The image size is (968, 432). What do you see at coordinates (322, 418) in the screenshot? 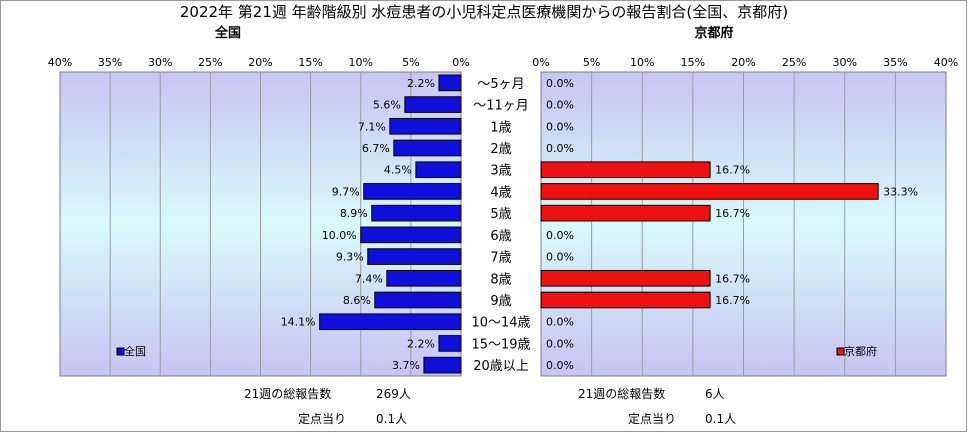
I see `per-site-label-national: 定点当り` at bounding box center [322, 418].